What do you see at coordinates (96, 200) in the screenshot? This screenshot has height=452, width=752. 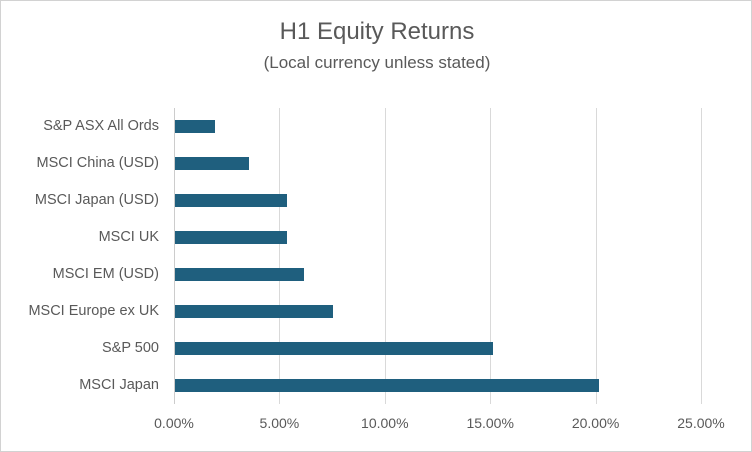 I see `category-label: MSCI Japan (USD)` at bounding box center [96, 200].